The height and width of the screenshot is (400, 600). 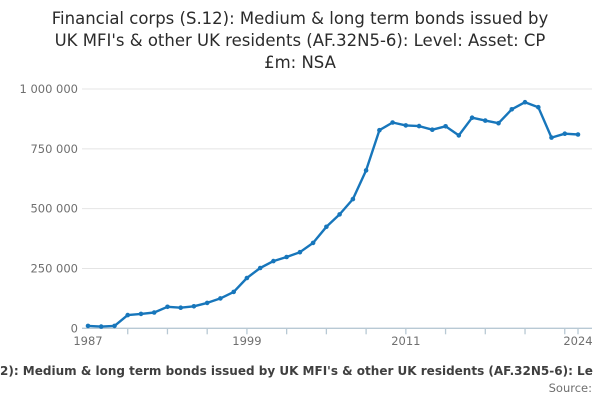 I want to click on y-axis-label: 1 000 000, so click(x=48, y=89).